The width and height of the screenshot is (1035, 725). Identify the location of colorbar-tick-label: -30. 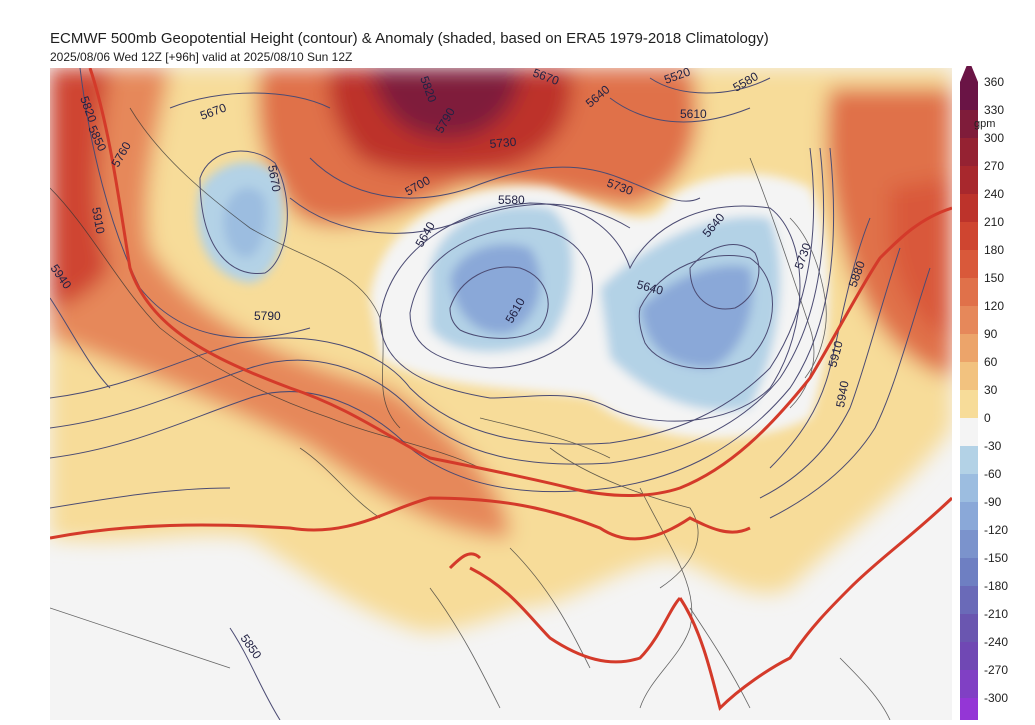
(993, 446).